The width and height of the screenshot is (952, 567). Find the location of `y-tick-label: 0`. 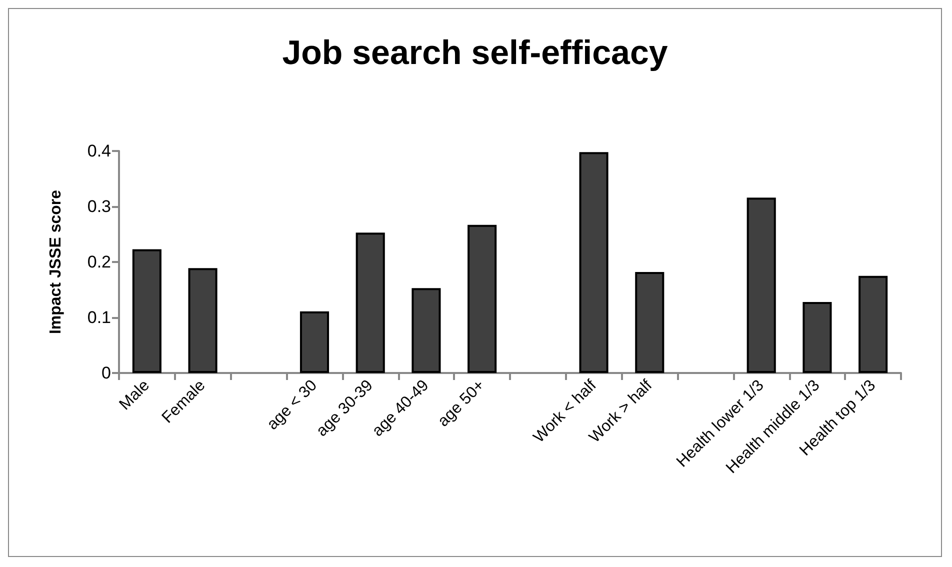

y-tick-label: 0 is located at coordinates (106, 373).